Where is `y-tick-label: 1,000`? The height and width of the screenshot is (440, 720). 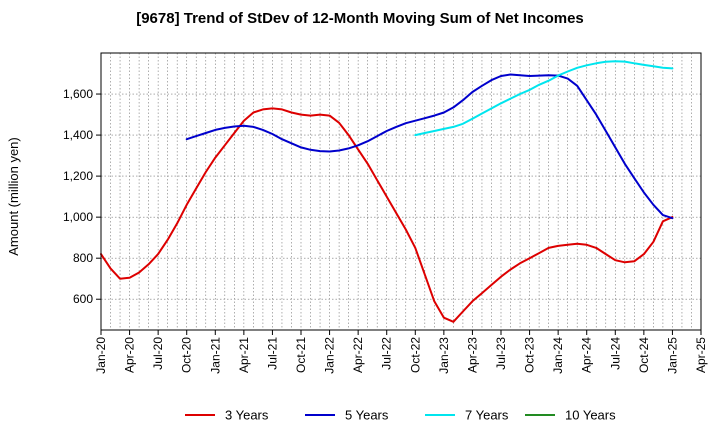 y-tick-label: 1,000 is located at coordinates (78, 217).